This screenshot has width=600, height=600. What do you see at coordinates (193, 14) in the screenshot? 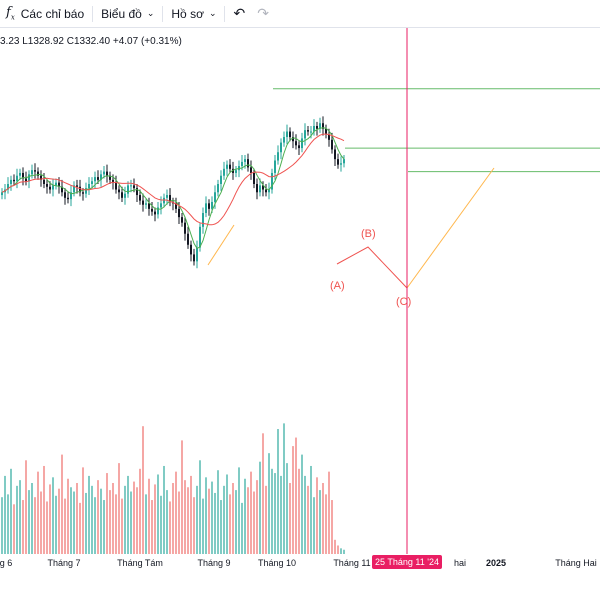
I see `profile-menu-button: Hồ sơ ⌄` at bounding box center [193, 14].